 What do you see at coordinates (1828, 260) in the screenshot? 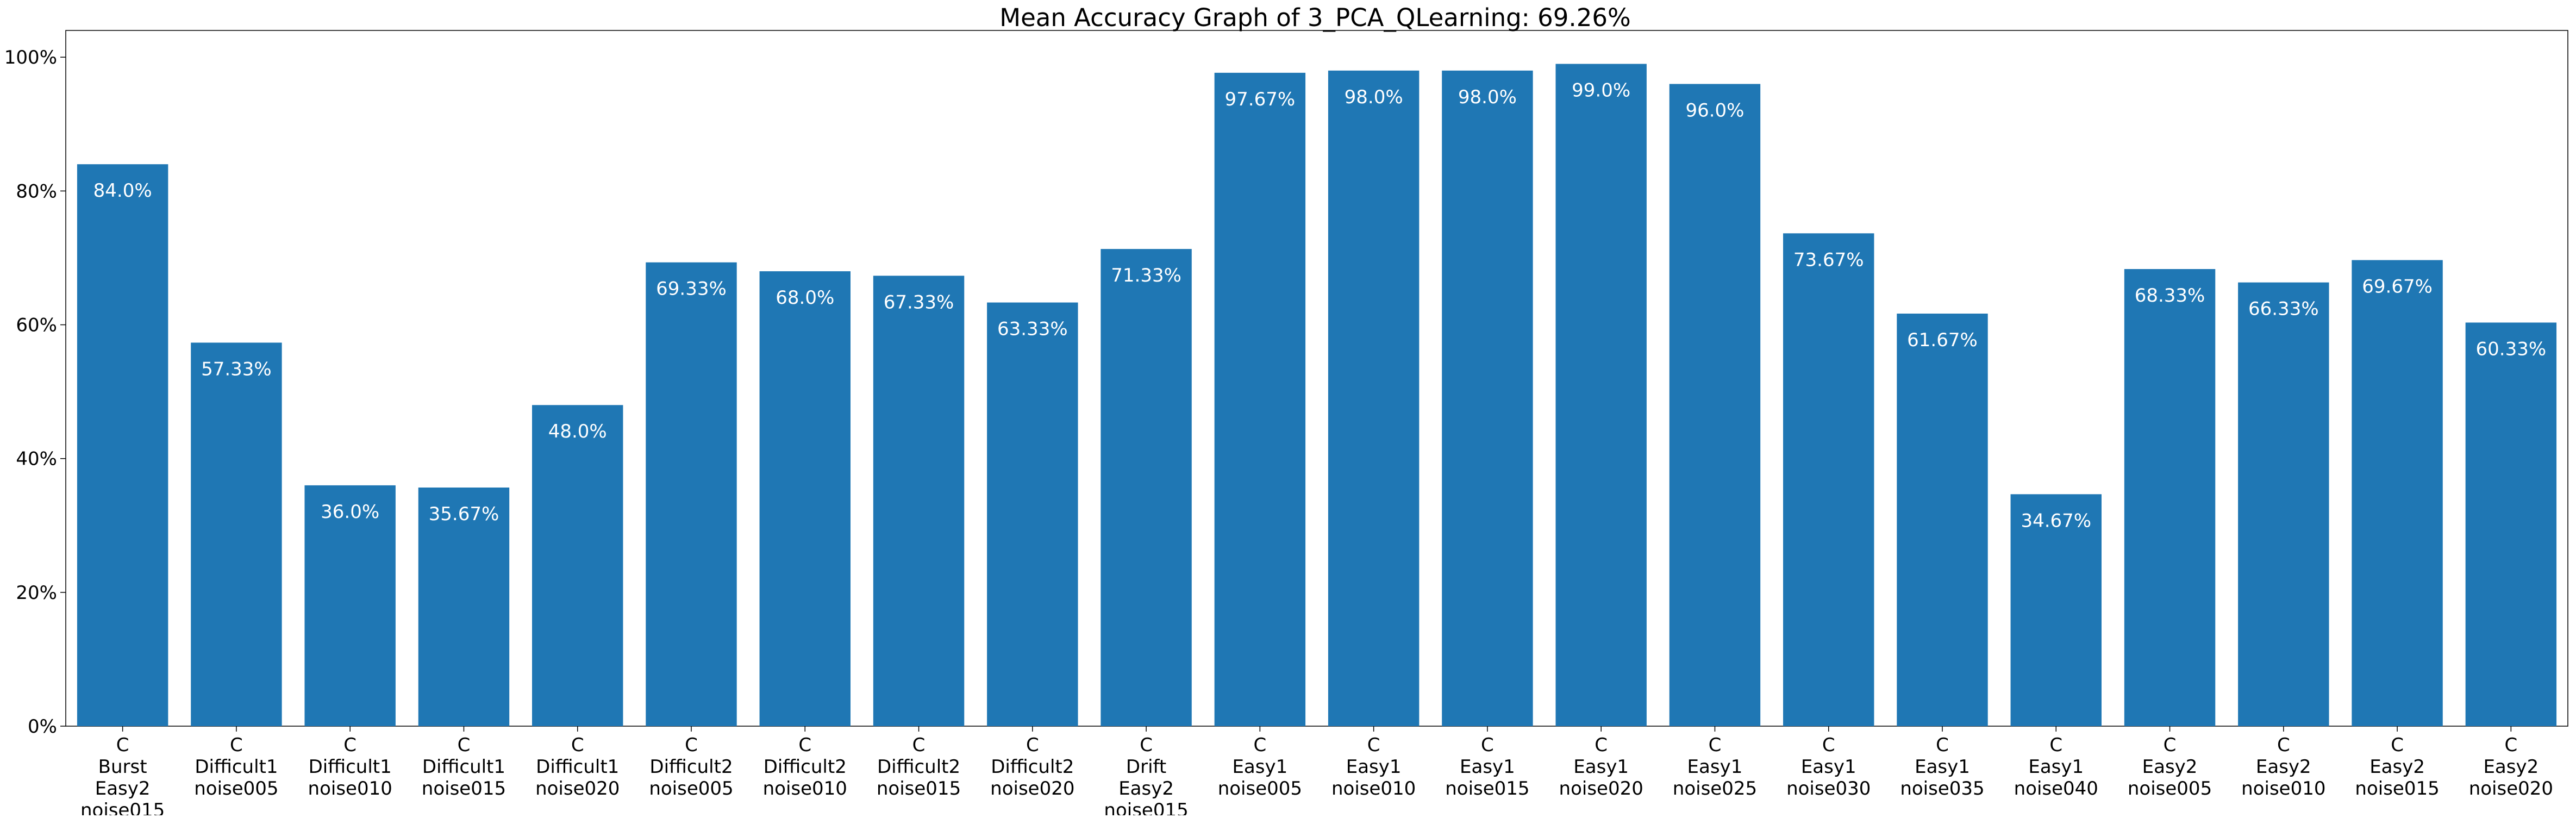
I see `bar-value-label: 73.67%` at bounding box center [1828, 260].